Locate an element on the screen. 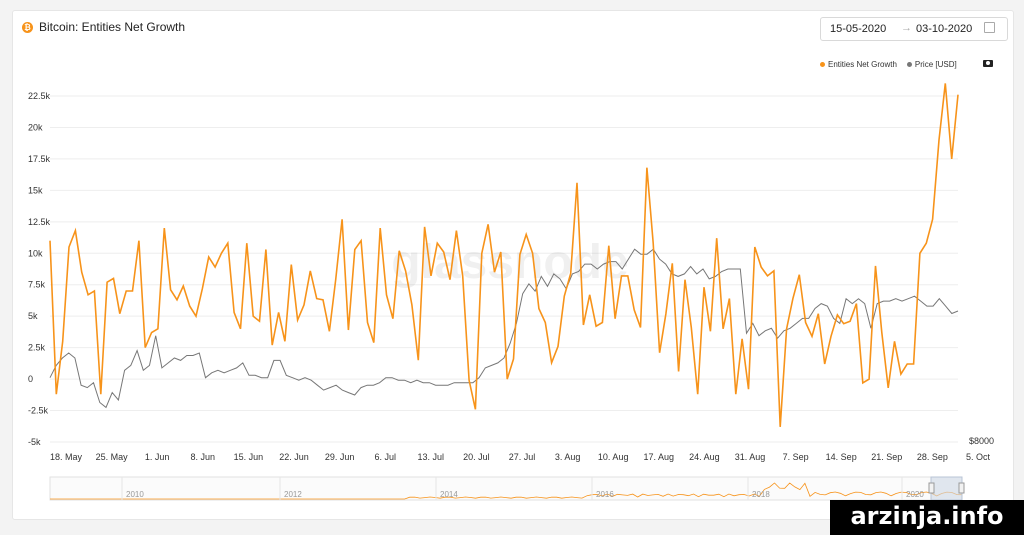  x-tick-label: 14. Sep is located at coordinates (841, 457).